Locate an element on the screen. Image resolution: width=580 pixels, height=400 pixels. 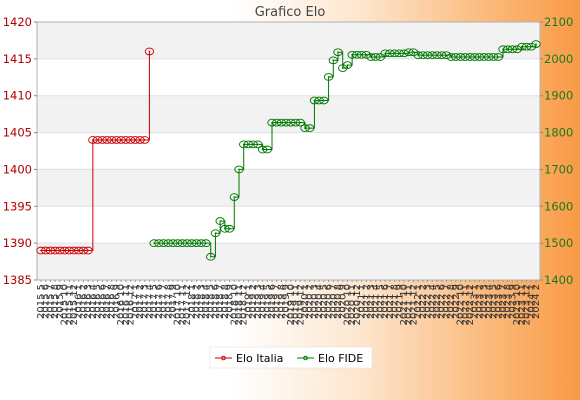
x-tick-label: 2023 7 is located at coordinates (503, 301).